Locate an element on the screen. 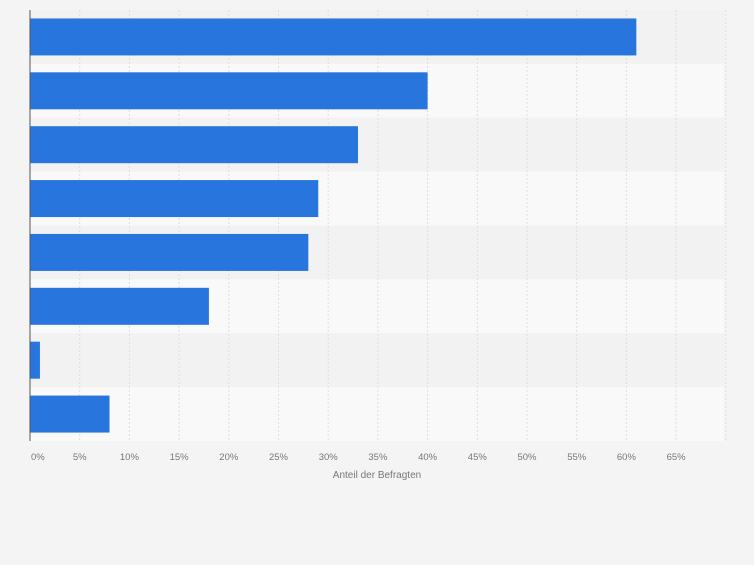 The image size is (754, 565). x-tick-label: 10% is located at coordinates (130, 457).